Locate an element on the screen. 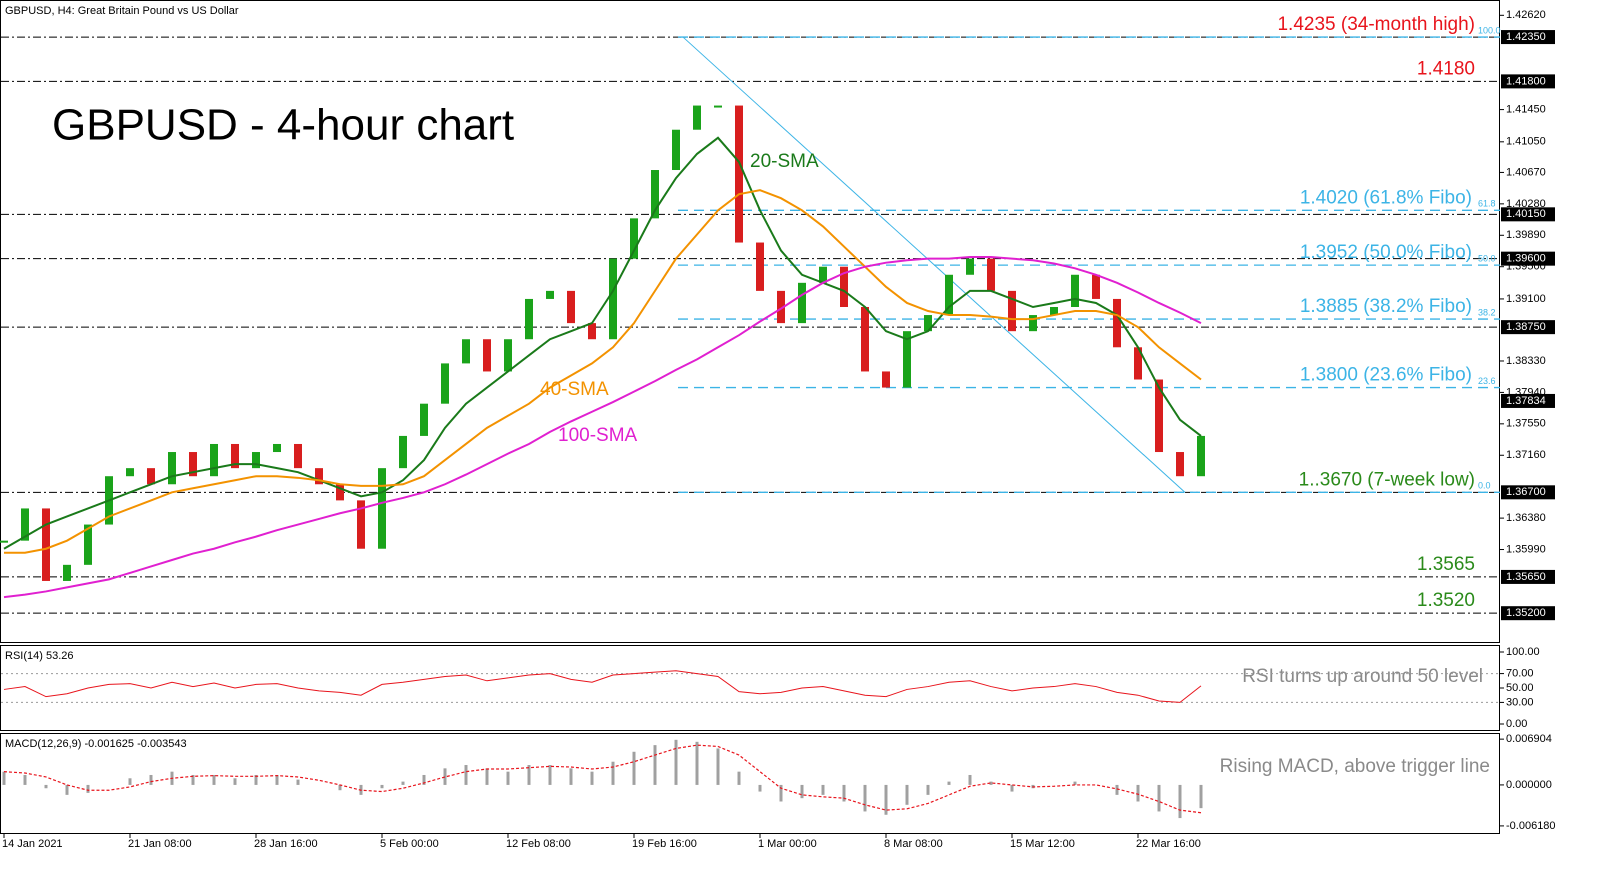  fibo-ratio: 38.2 is located at coordinates (1487, 312).